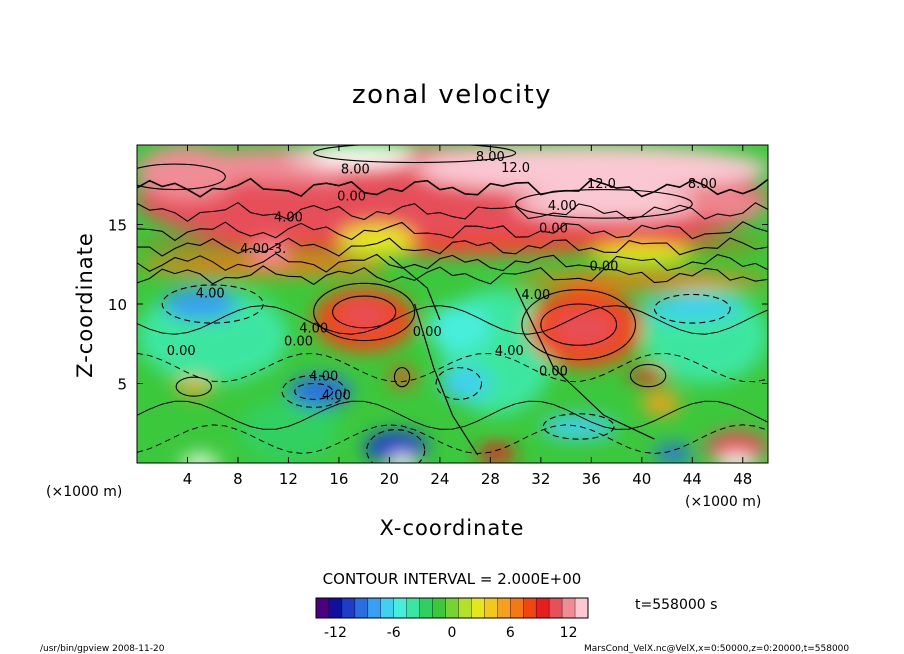  Describe the element at coordinates (591, 479) in the screenshot. I see `x-tick-label: 36` at that location.